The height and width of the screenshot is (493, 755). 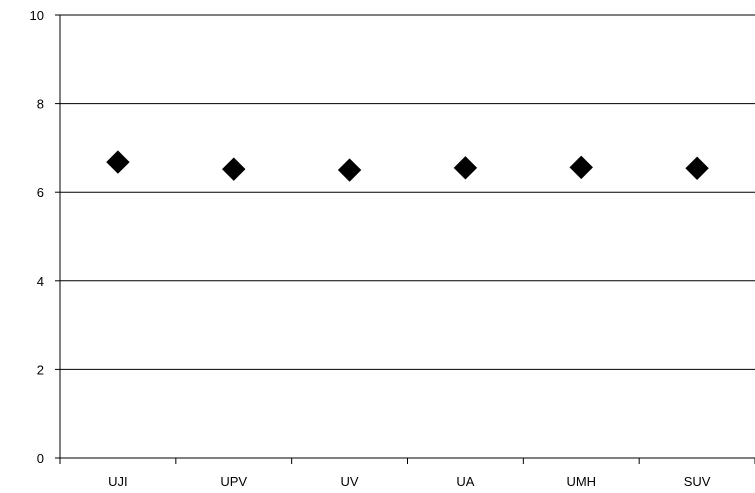 What do you see at coordinates (697, 481) in the screenshot?
I see `x-tick-label-suv: SUV` at bounding box center [697, 481].